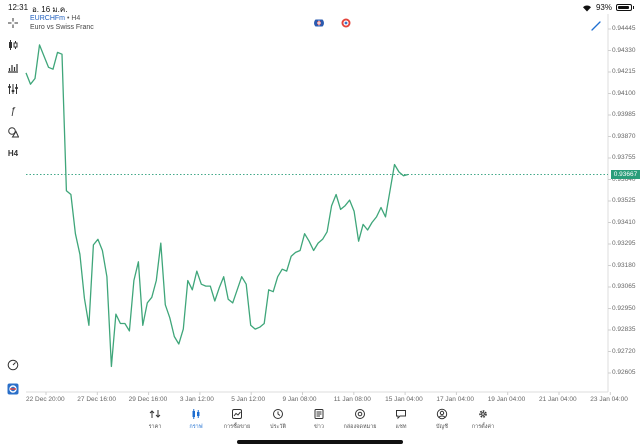 Image resolution: width=640 pixels, height=447 pixels. I want to click on eu-flag-icon, so click(319, 23).